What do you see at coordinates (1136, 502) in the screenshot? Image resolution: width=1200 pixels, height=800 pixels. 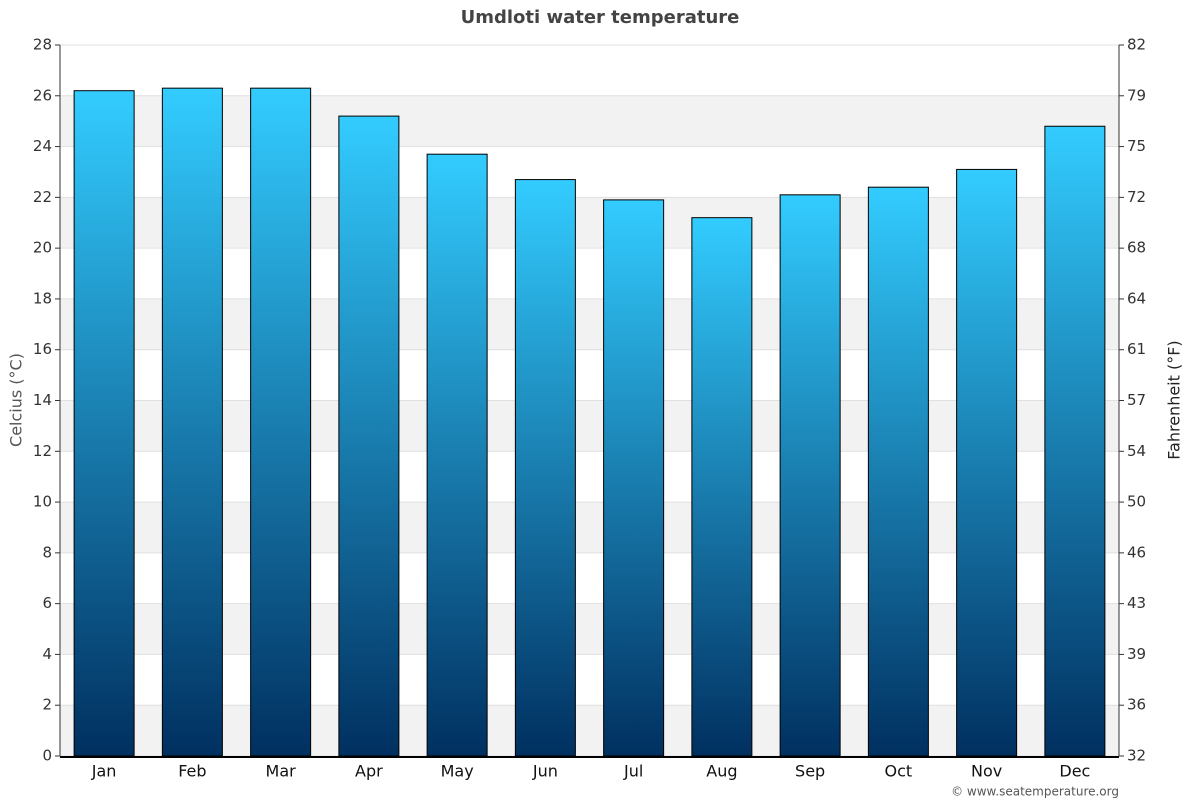 I see `y2-tick-label: 50` at bounding box center [1136, 502].